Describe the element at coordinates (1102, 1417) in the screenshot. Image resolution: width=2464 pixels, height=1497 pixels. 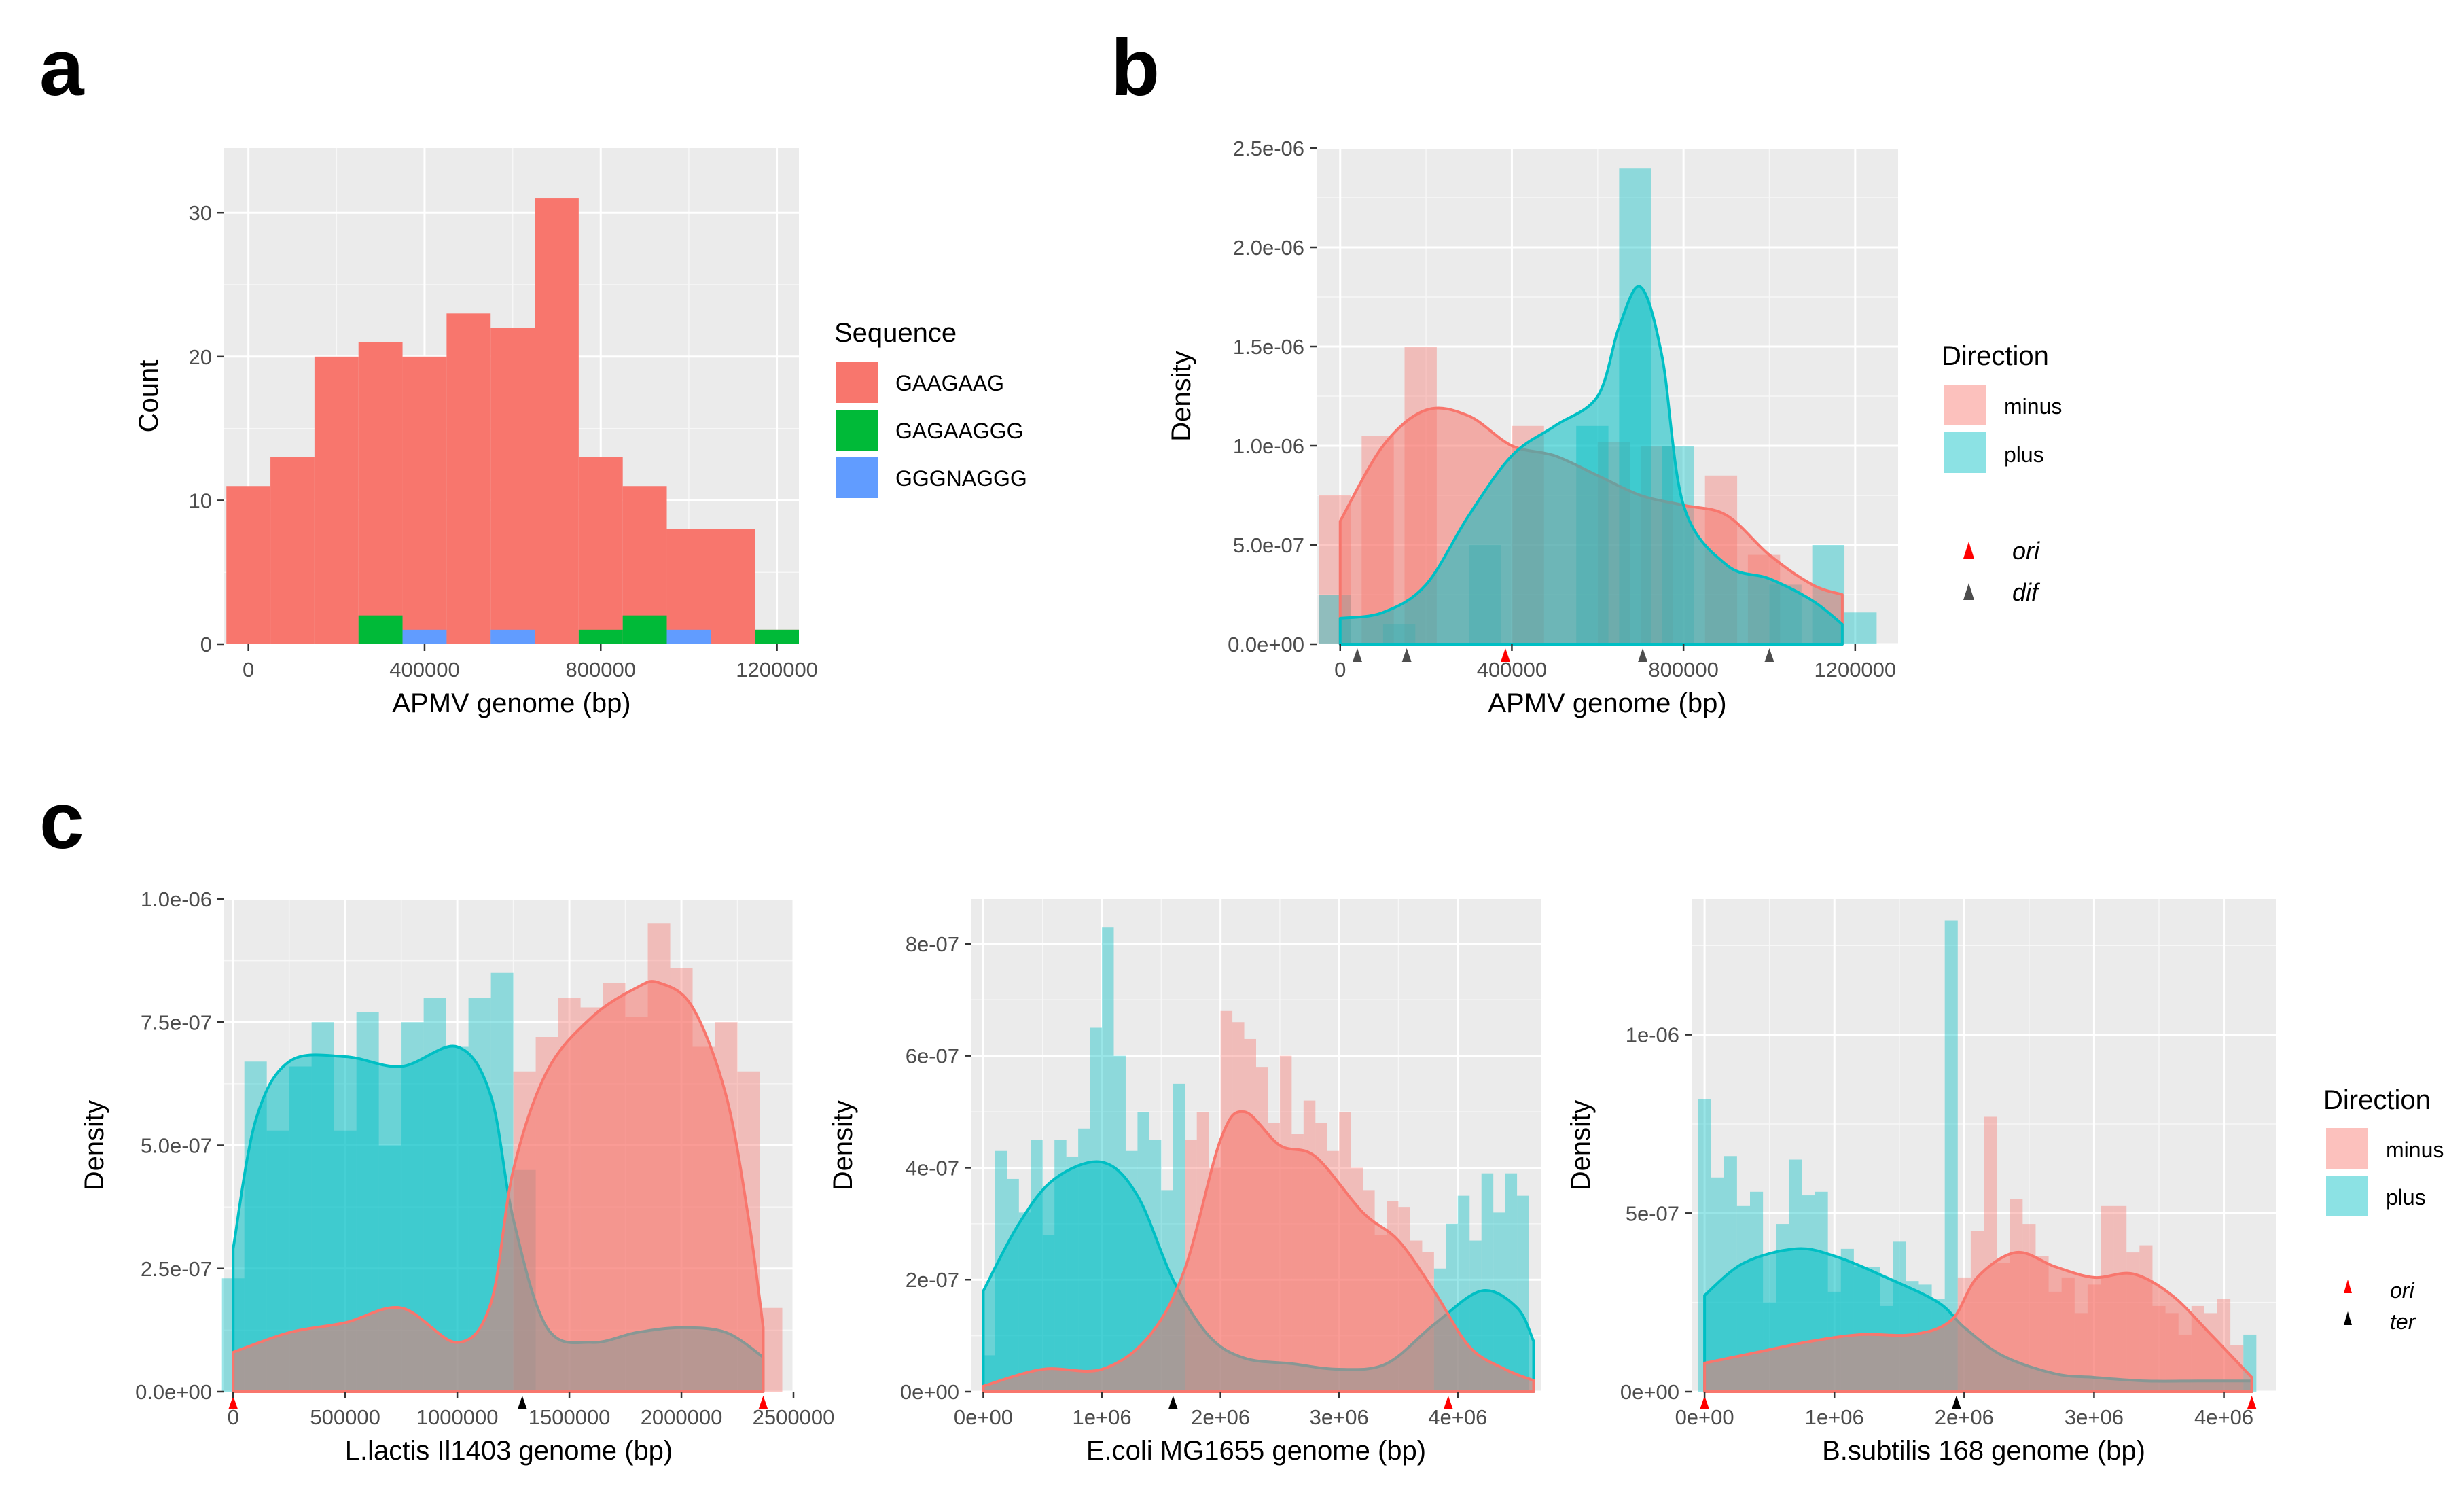
I see `c2-xtick-label: 1e+06` at that location.